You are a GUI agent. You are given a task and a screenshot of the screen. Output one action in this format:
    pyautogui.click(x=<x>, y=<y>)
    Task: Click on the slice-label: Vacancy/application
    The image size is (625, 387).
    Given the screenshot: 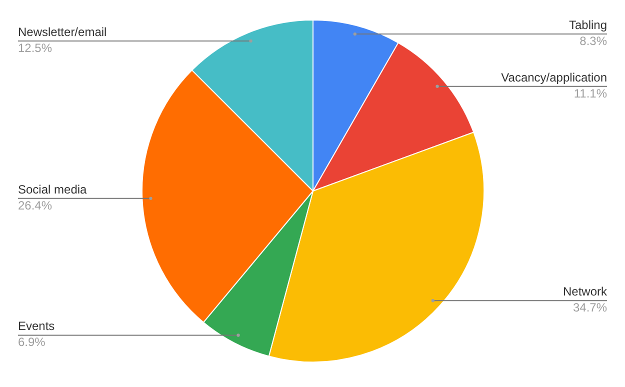 What is the action you would take?
    pyautogui.click(x=554, y=77)
    